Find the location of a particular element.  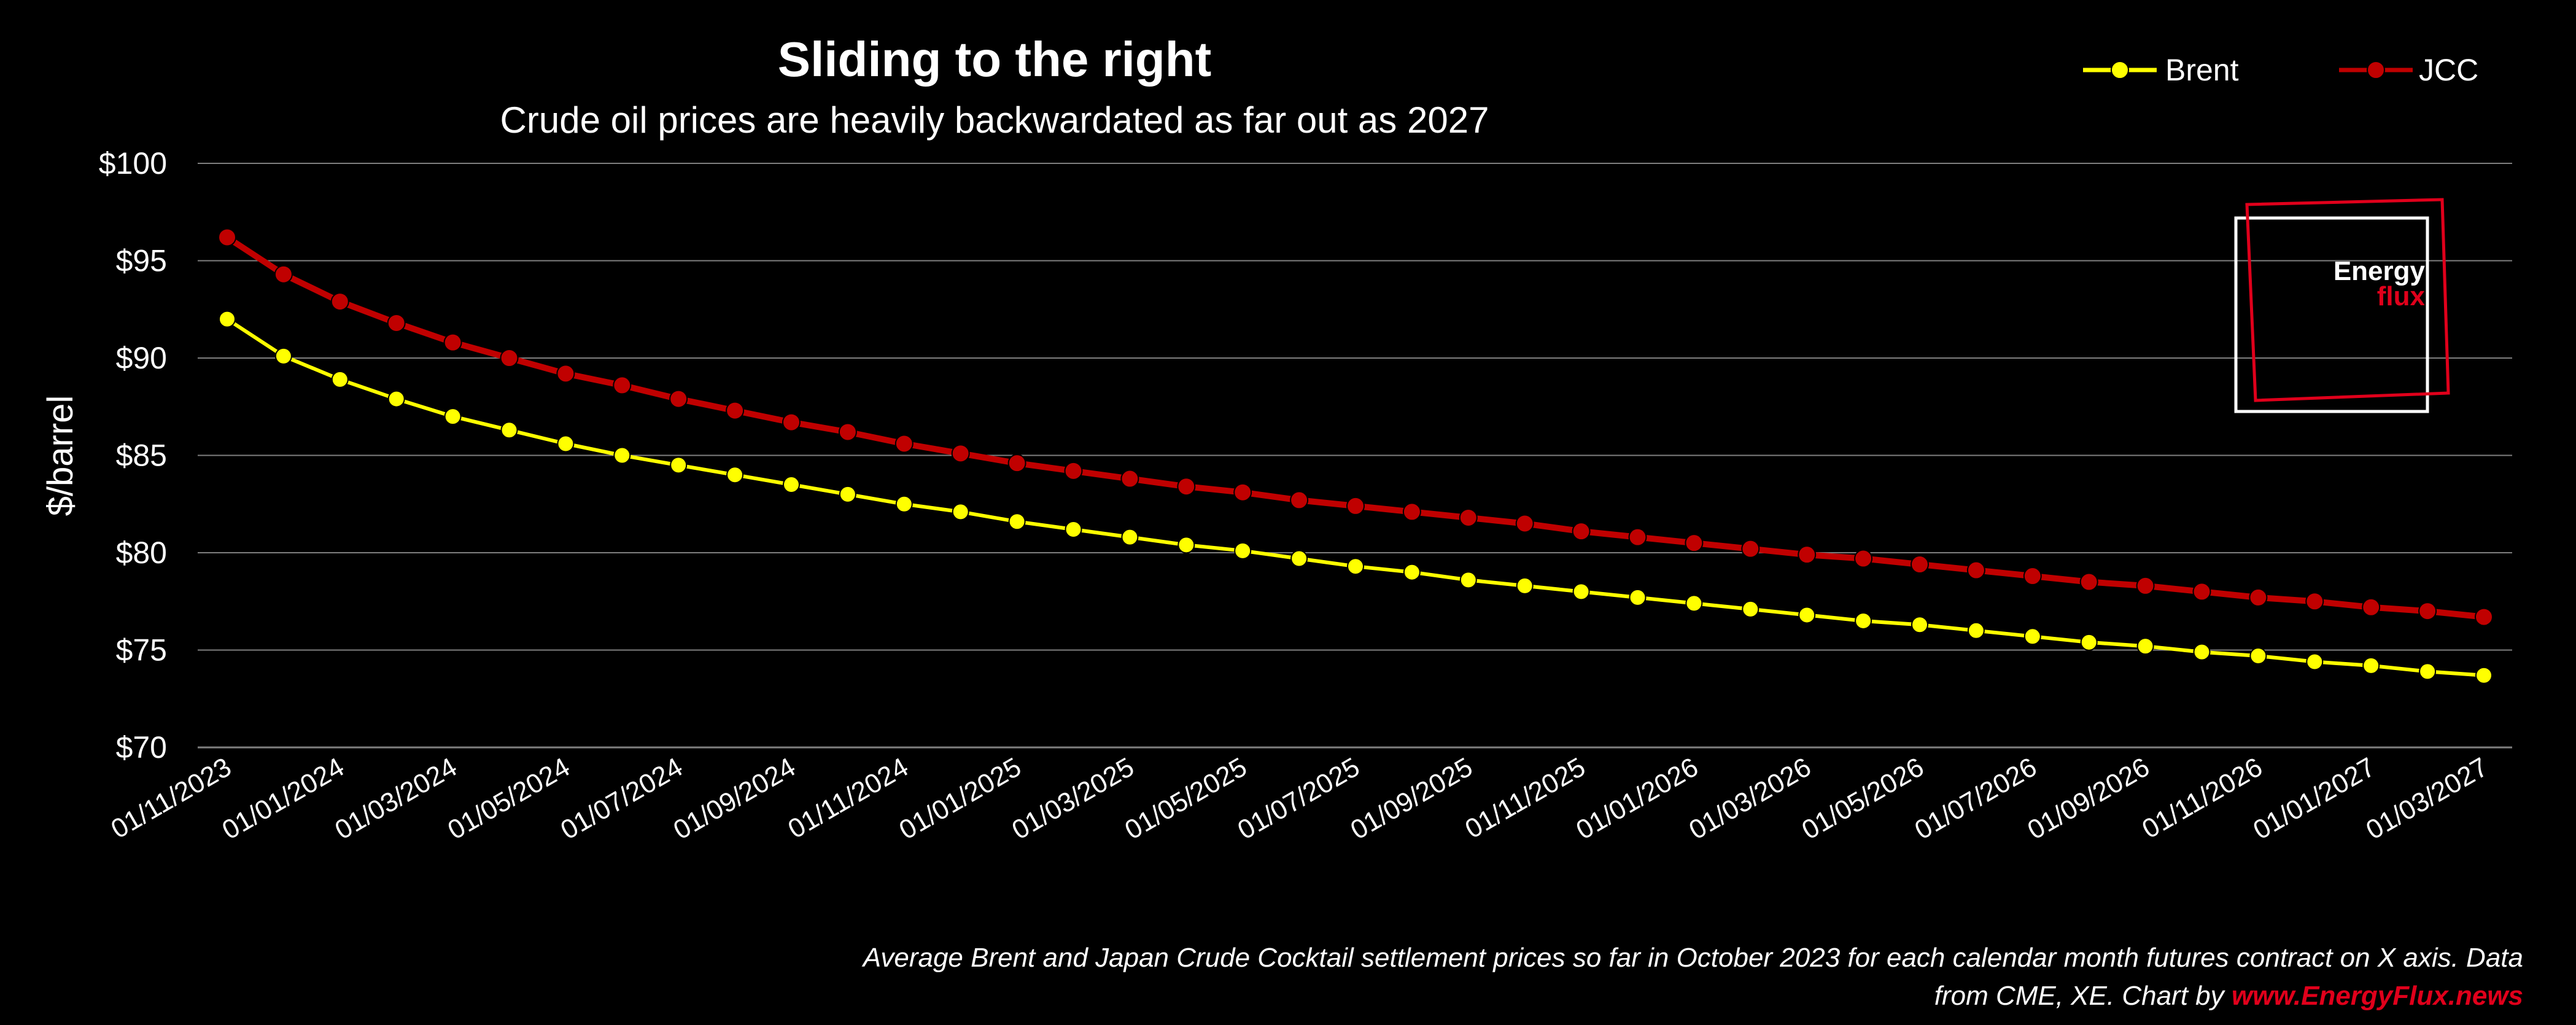

energyflux-logo: Energy flux is located at coordinates (2342, 305).